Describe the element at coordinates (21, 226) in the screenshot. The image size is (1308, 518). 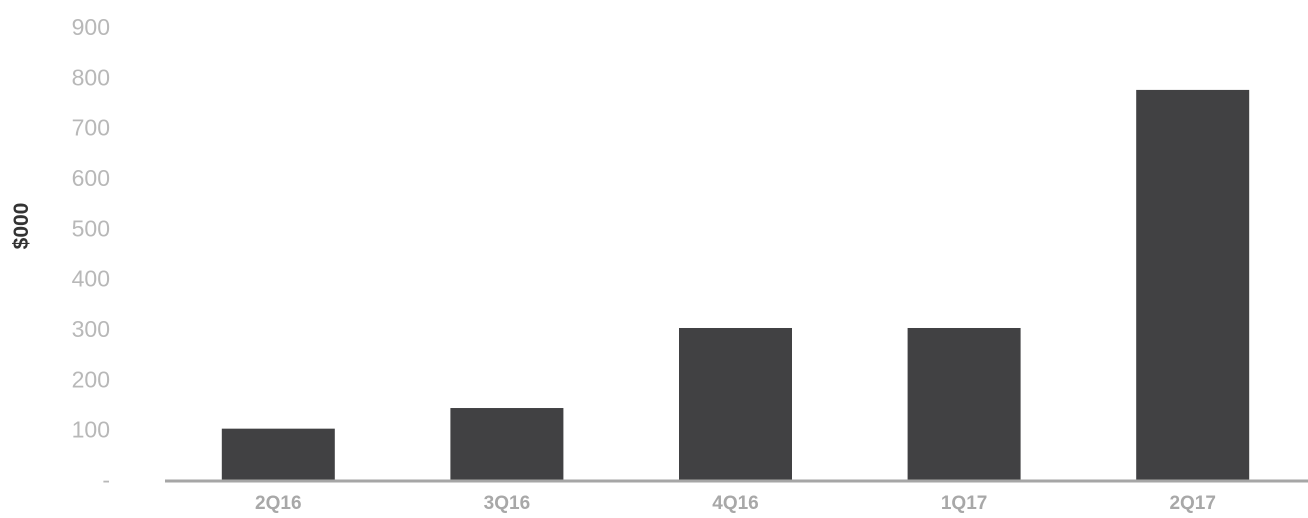
I see `y-axis-title: $000` at that location.